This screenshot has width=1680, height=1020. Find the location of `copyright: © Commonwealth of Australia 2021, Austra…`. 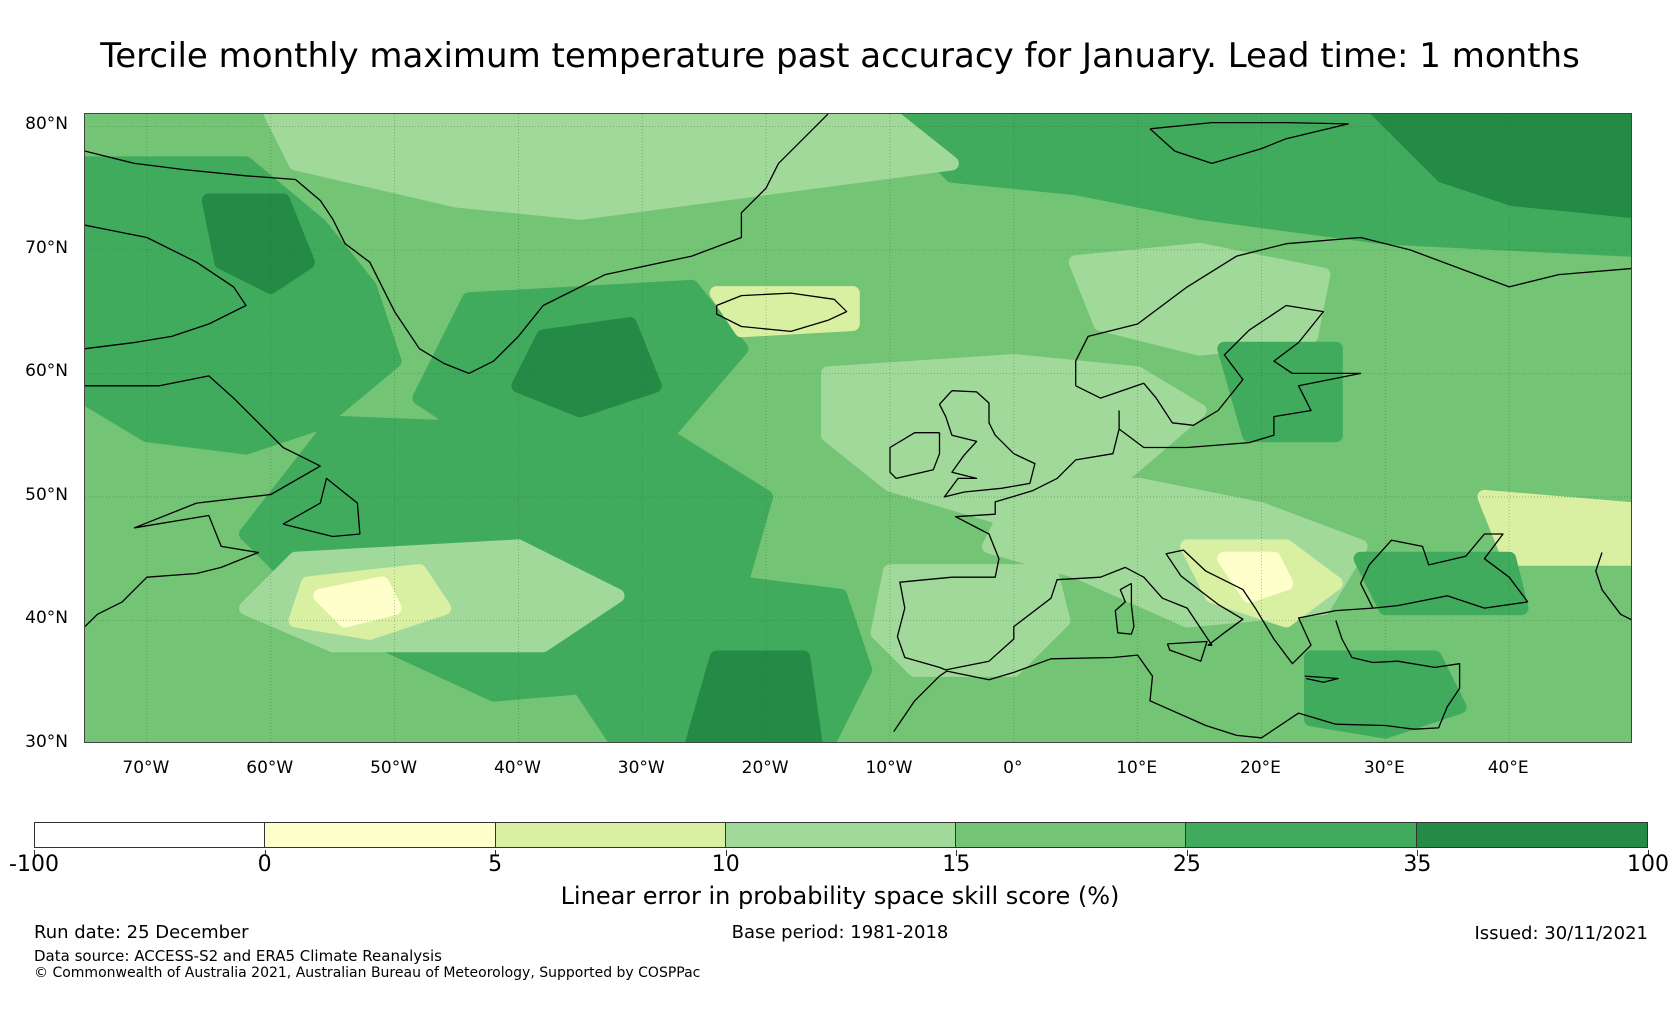

copyright: © Commonwealth of Australia 2021, Austra… is located at coordinates (367, 973).